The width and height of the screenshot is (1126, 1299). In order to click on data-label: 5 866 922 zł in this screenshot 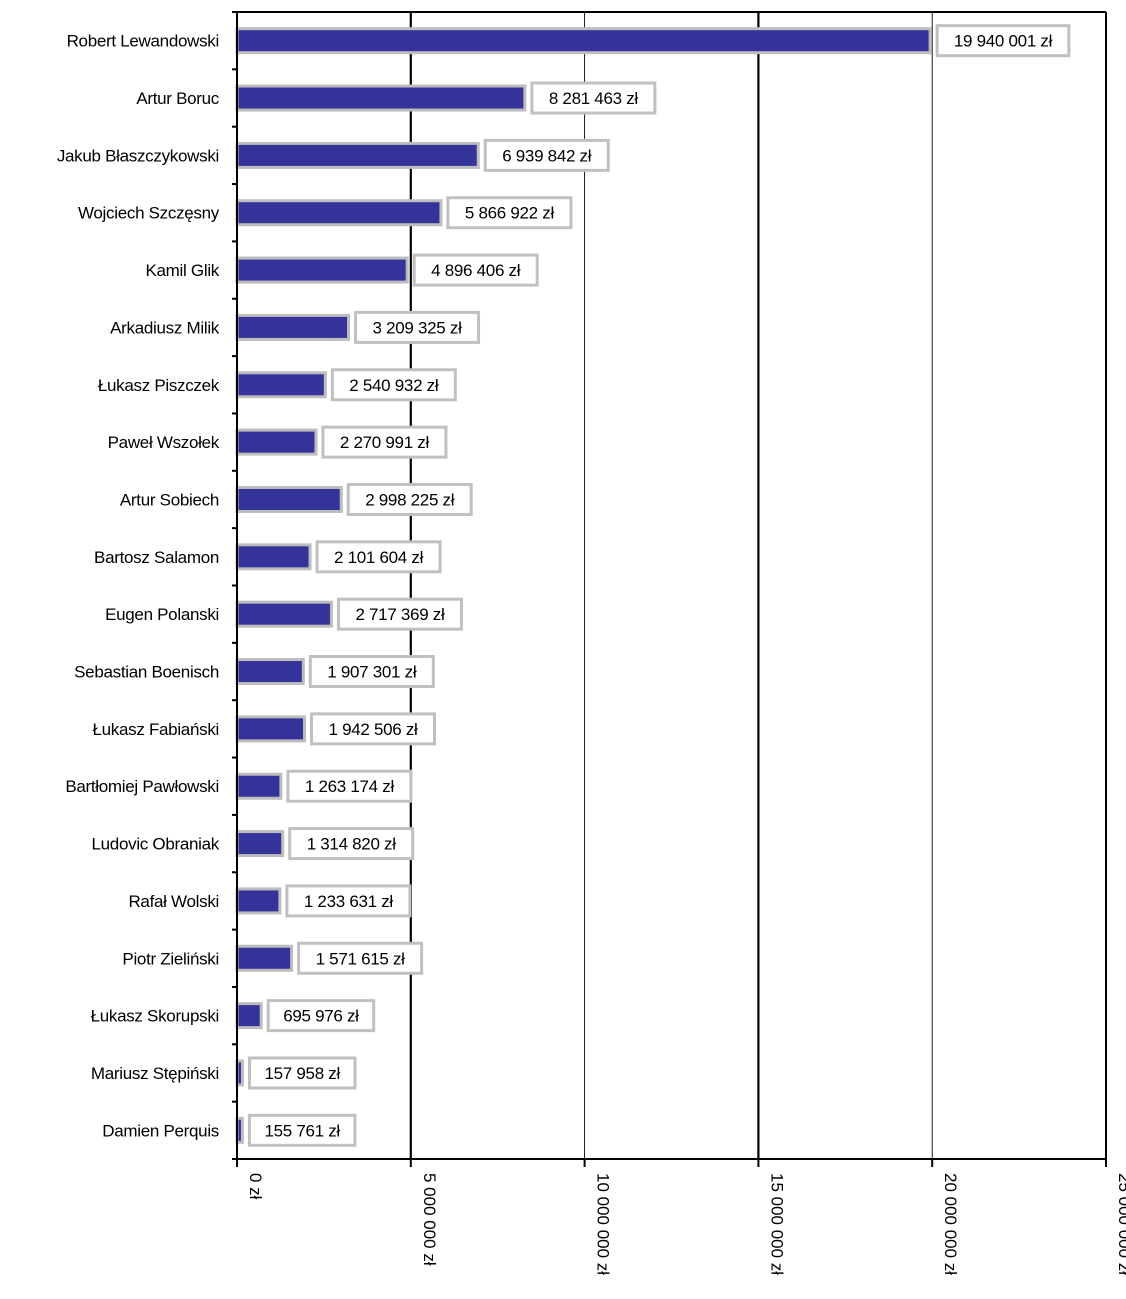, I will do `click(510, 213)`.